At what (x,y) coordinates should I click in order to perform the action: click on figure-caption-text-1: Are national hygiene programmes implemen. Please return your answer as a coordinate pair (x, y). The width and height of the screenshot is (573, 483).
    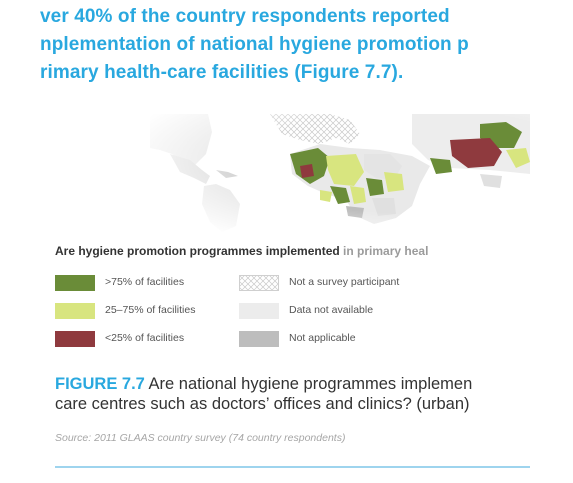
    Looking at the image, I should click on (308, 384).